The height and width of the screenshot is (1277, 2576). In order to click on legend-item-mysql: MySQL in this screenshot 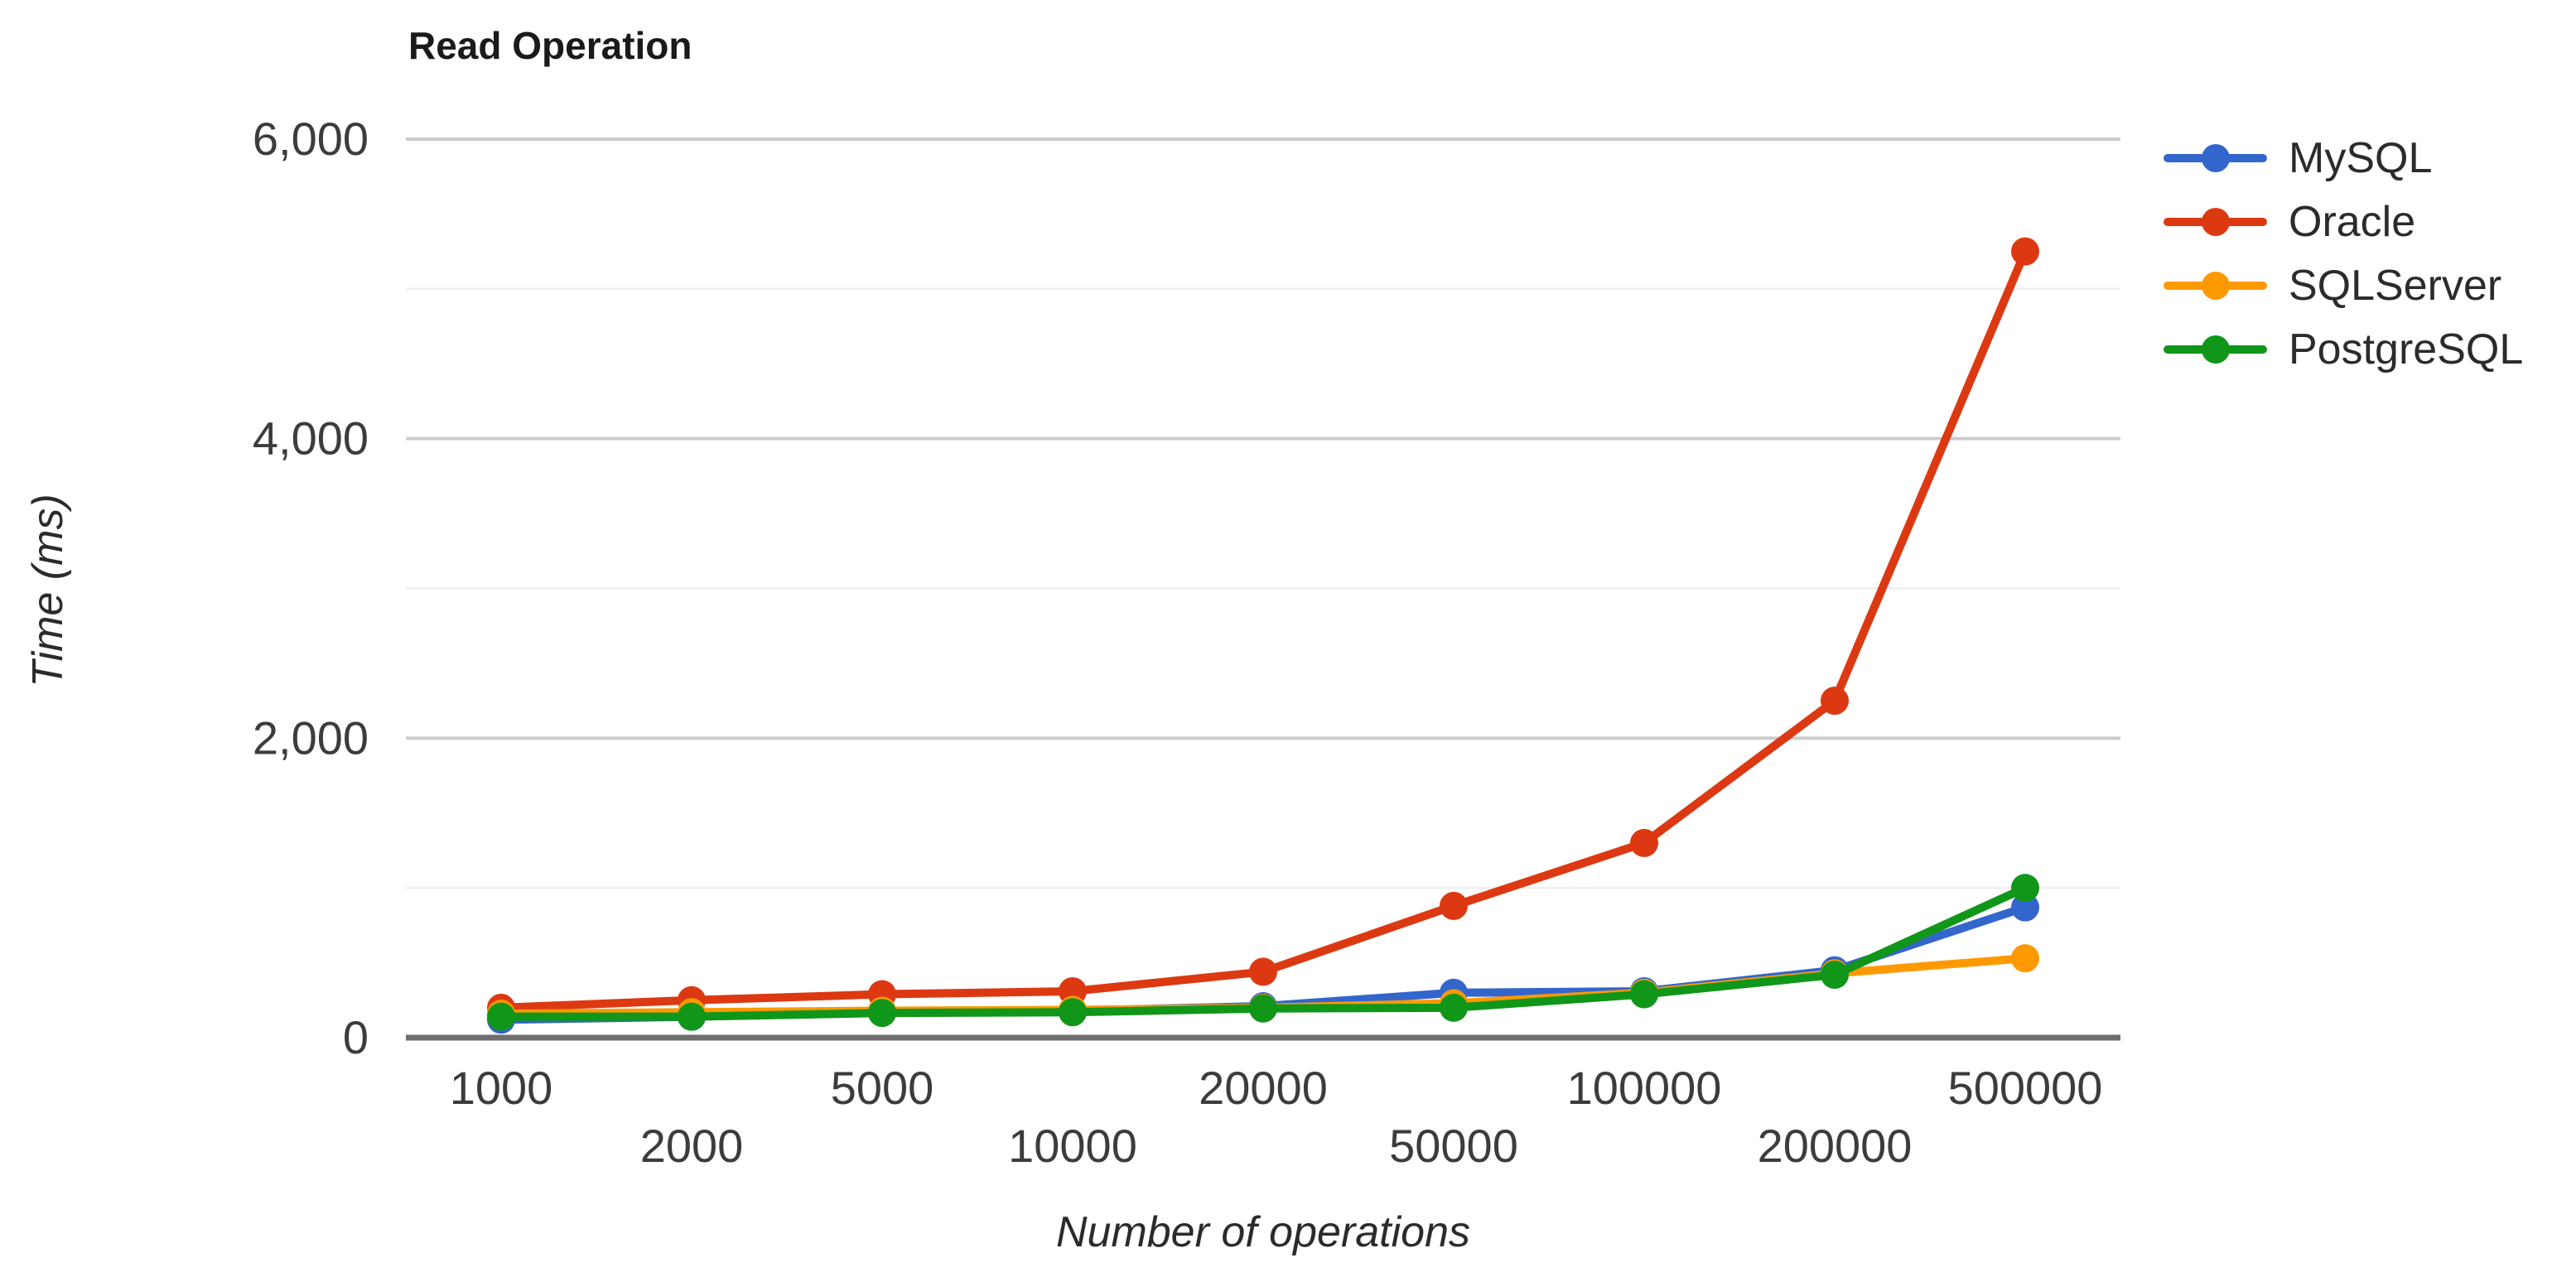, I will do `click(2343, 158)`.